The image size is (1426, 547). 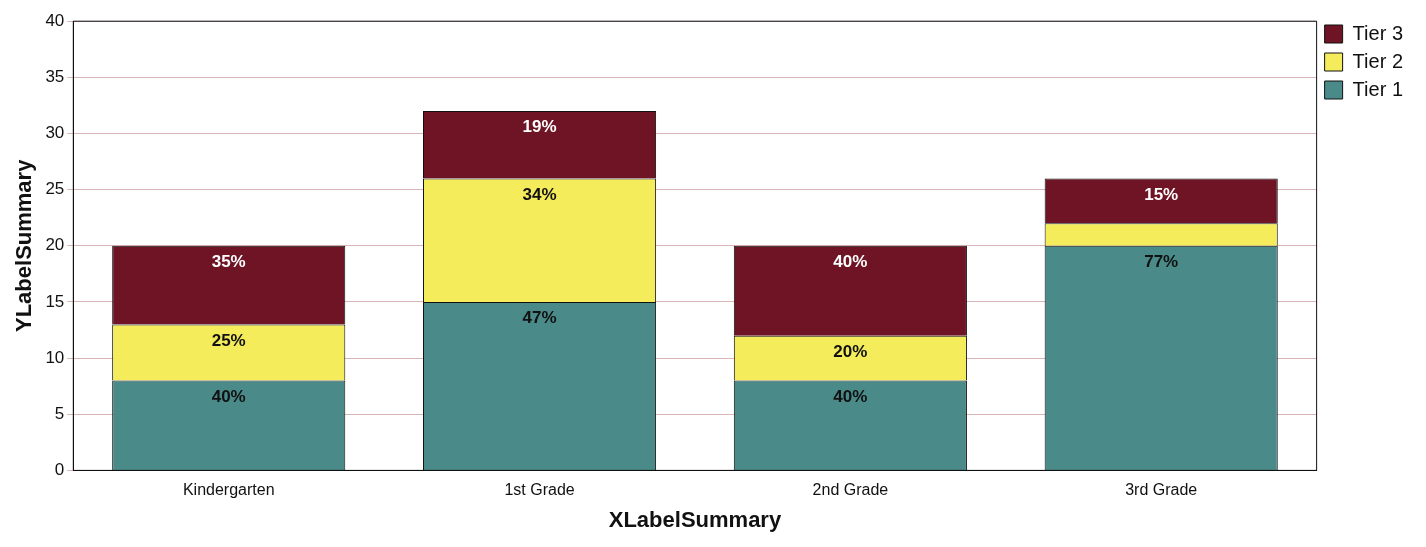 What do you see at coordinates (1161, 490) in the screenshot?
I see `x-tick-label: 3rd Grade` at bounding box center [1161, 490].